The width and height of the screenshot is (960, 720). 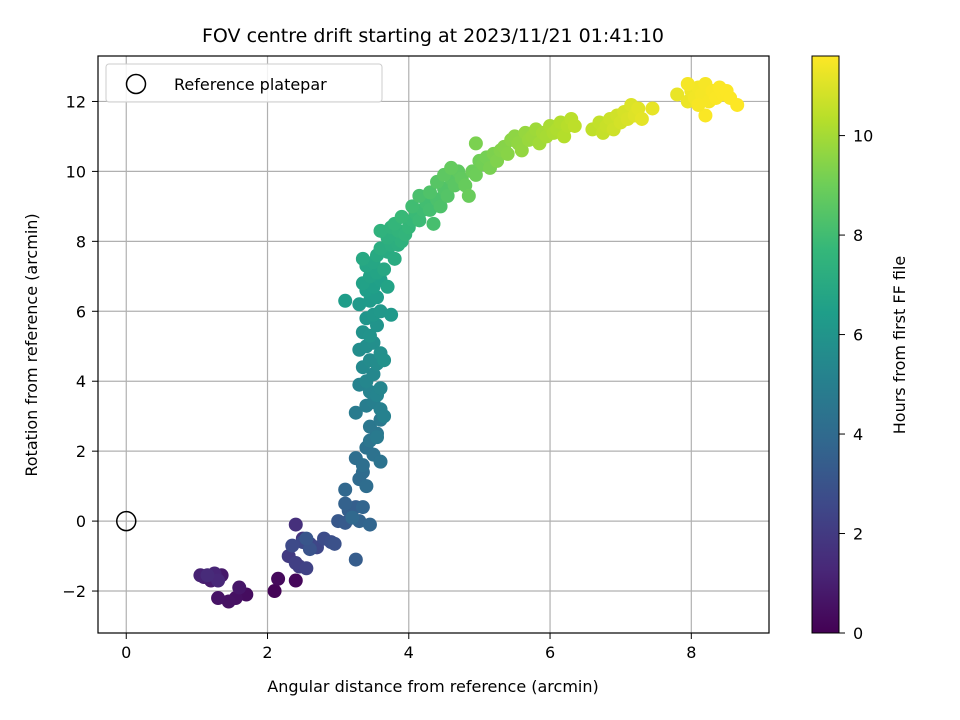 I want to click on y-tick-label: 2, so click(x=81, y=451).